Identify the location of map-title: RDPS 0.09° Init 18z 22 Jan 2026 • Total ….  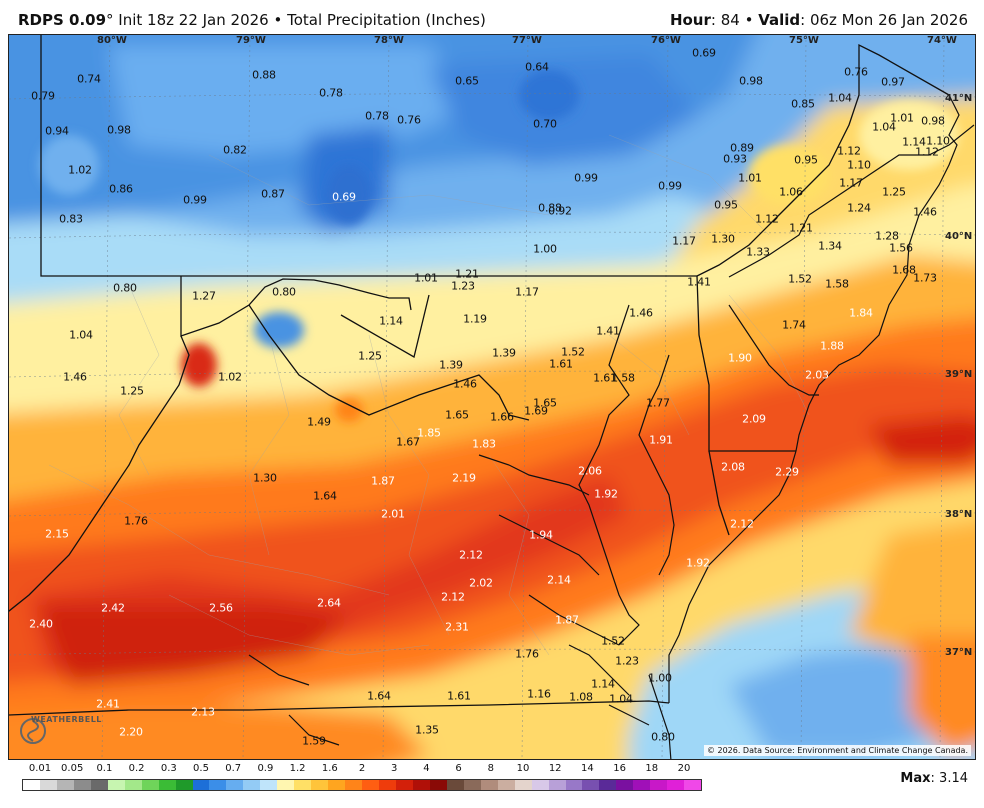
(252, 20).